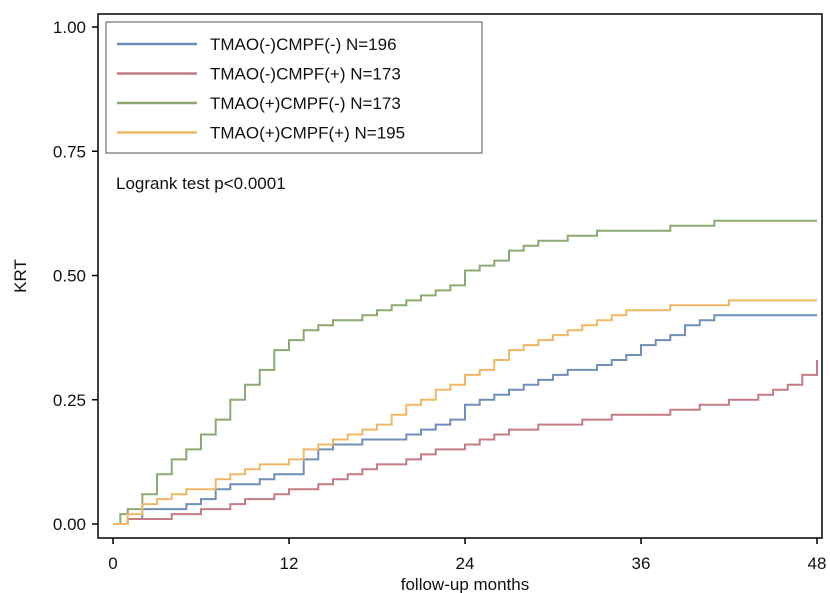  Describe the element at coordinates (69, 27) in the screenshot. I see `y-tick-label: 1.00` at that location.